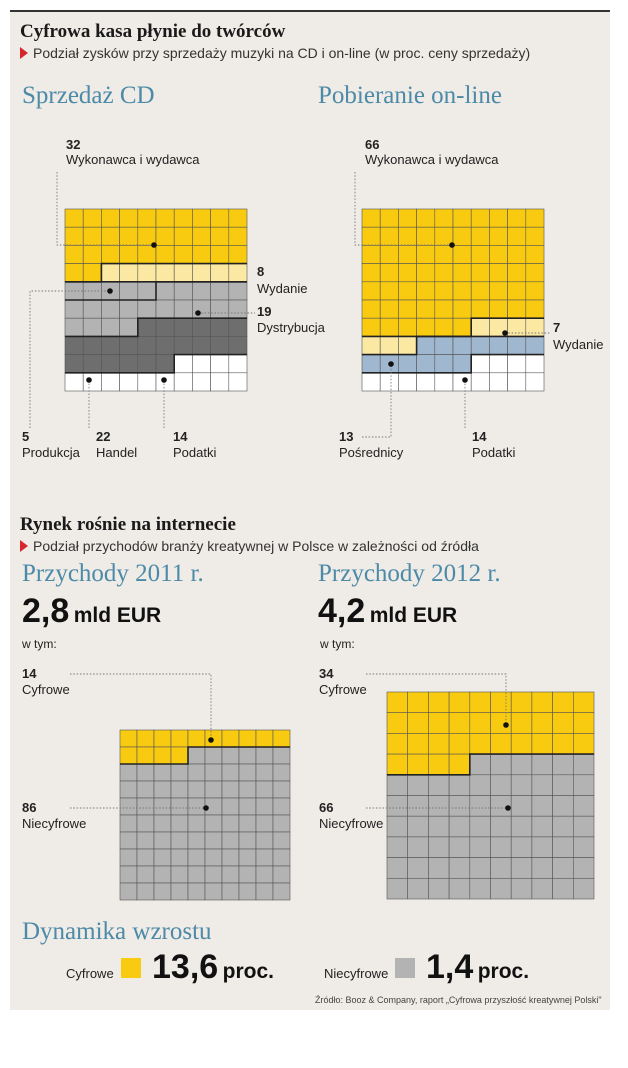 The height and width of the screenshot is (1068, 628). Describe the element at coordinates (310, 11) in the screenshot. I see `top-rule` at that location.